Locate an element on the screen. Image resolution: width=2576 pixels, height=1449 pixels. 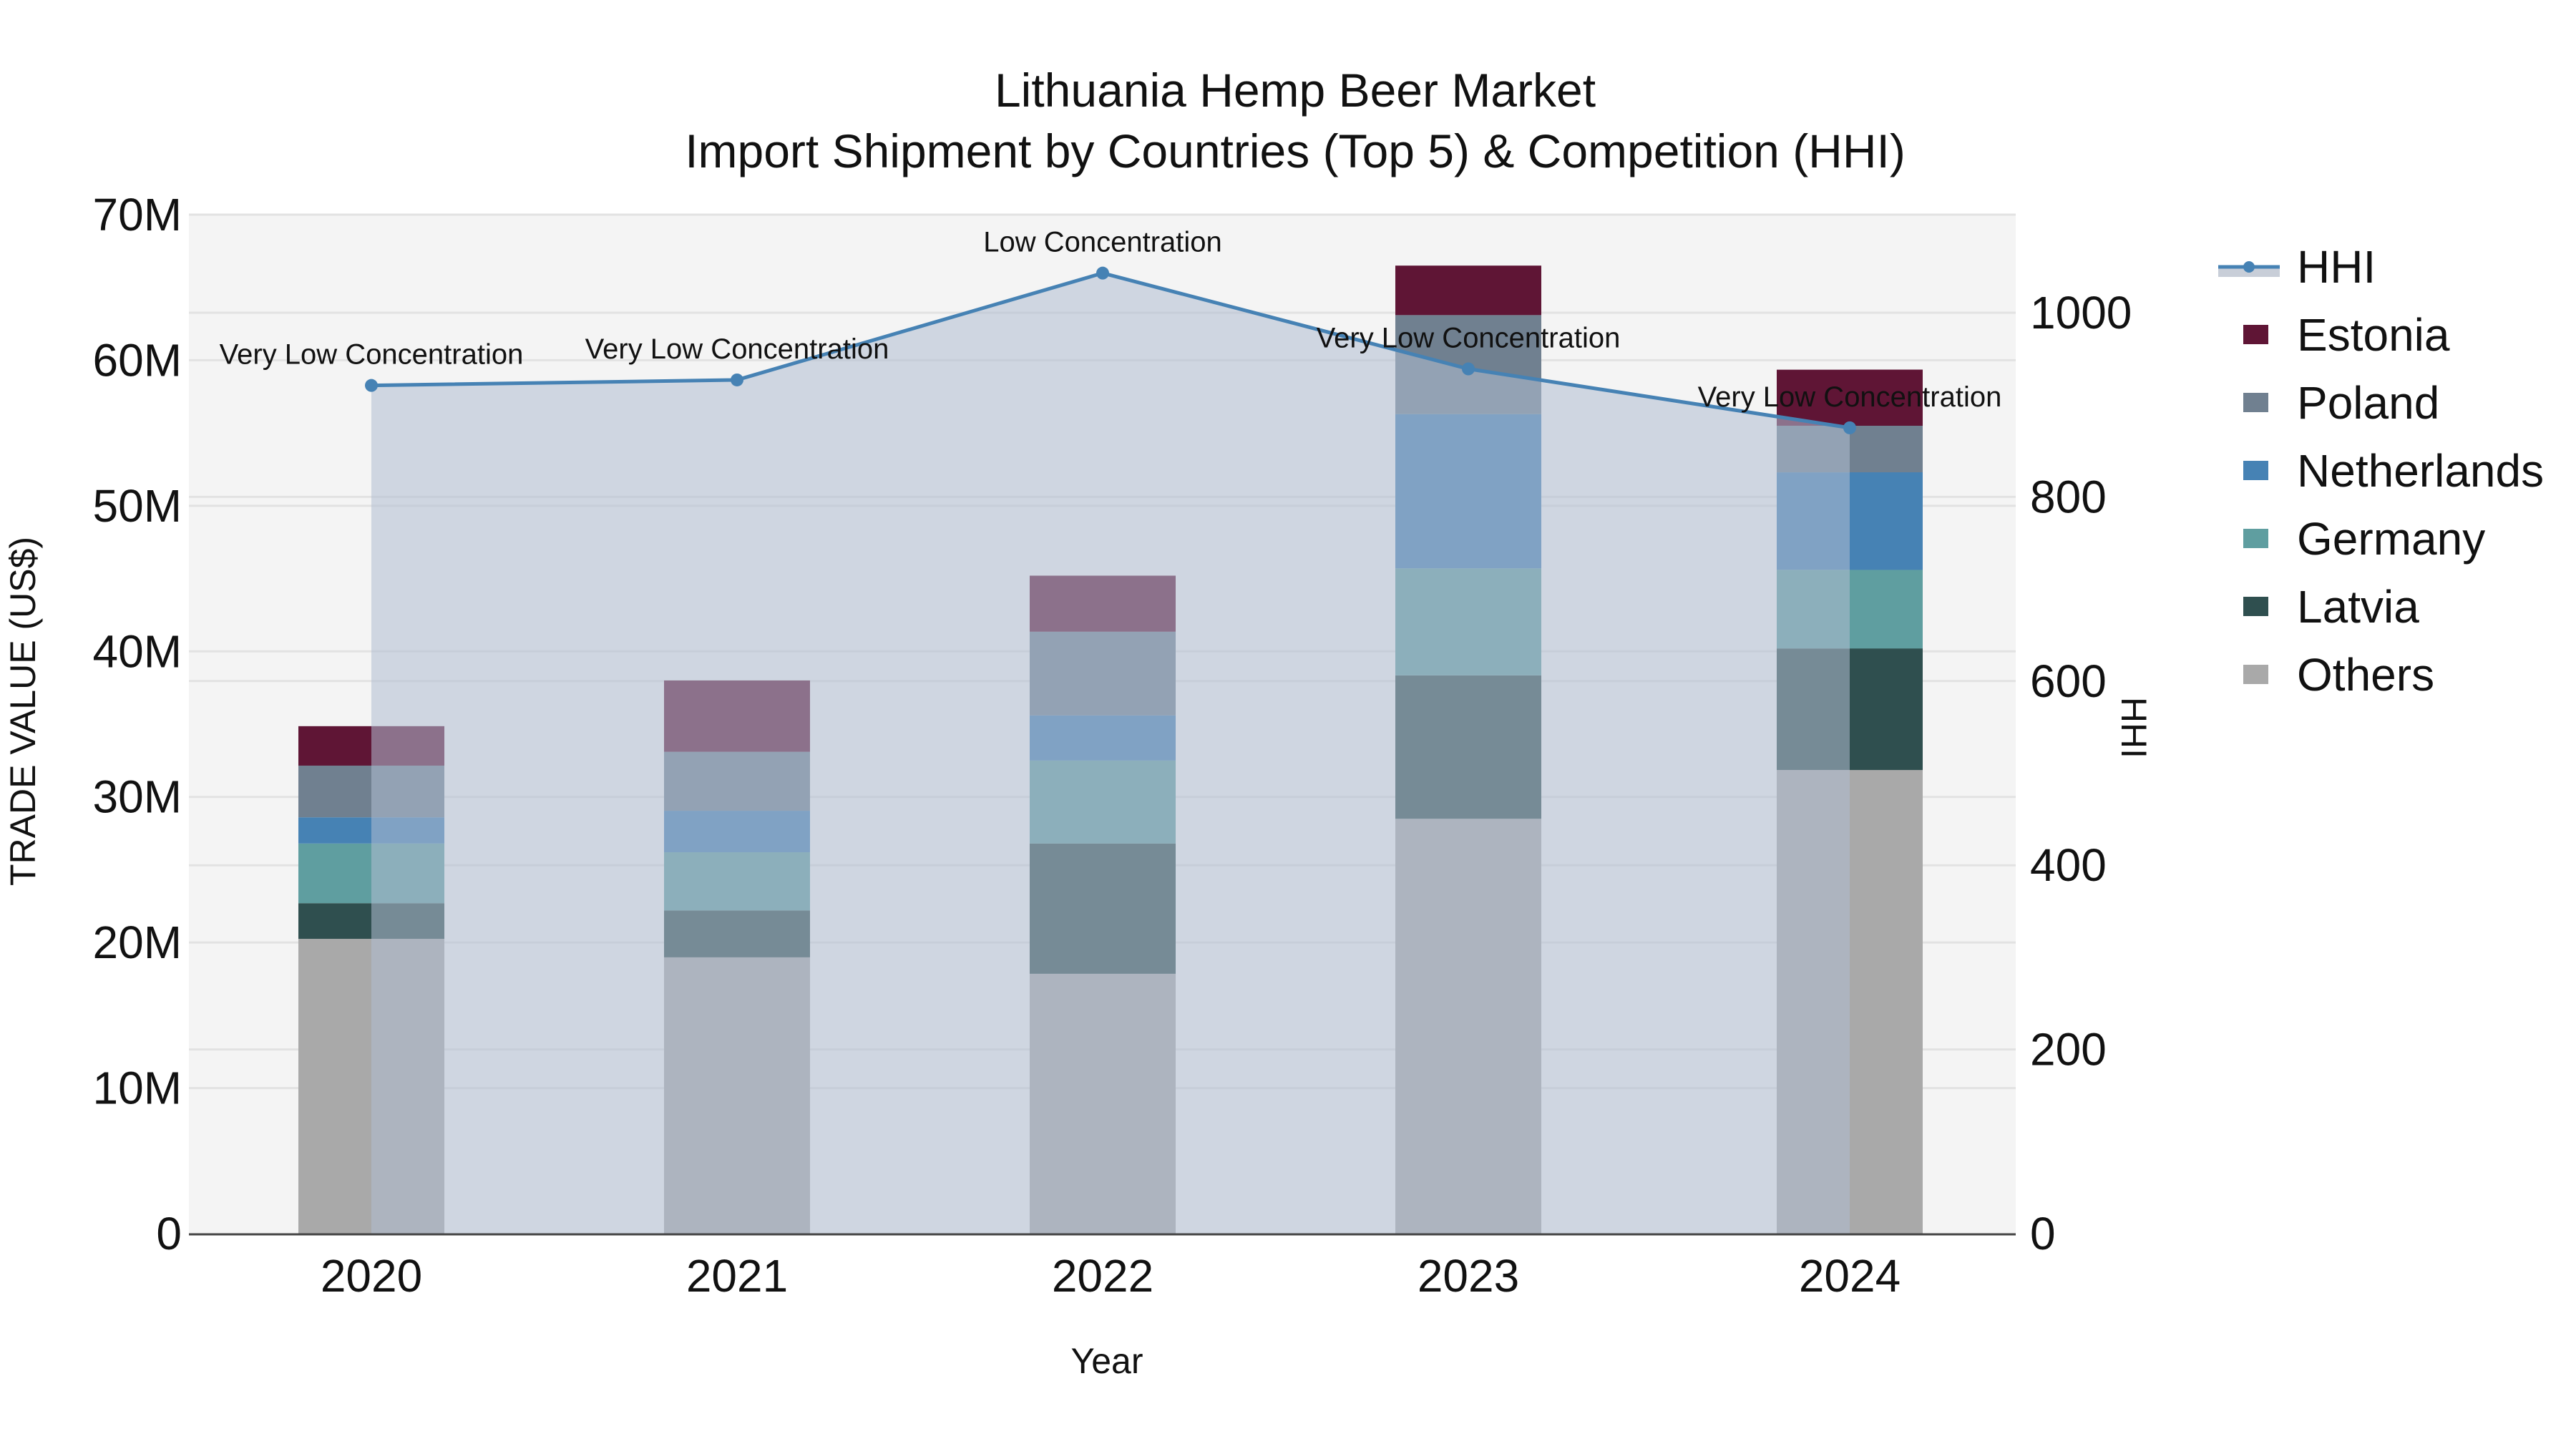
legend-label: Others is located at coordinates (2366, 674).